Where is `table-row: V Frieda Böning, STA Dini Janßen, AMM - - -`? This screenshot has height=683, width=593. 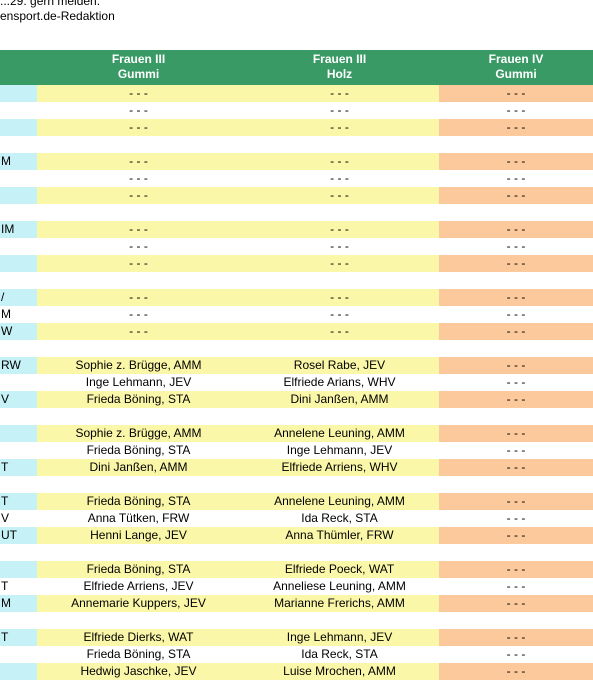 table-row: V Frieda Böning, STA Dini Janßen, AMM - - - is located at coordinates (296, 399).